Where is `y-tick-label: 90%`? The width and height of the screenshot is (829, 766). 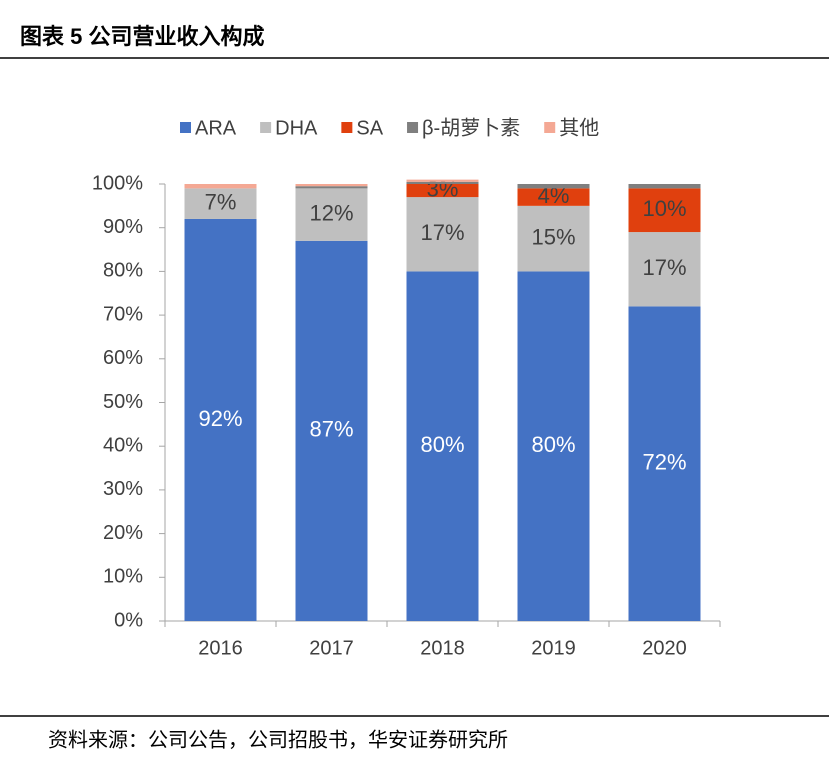 y-tick-label: 90% is located at coordinates (123, 227).